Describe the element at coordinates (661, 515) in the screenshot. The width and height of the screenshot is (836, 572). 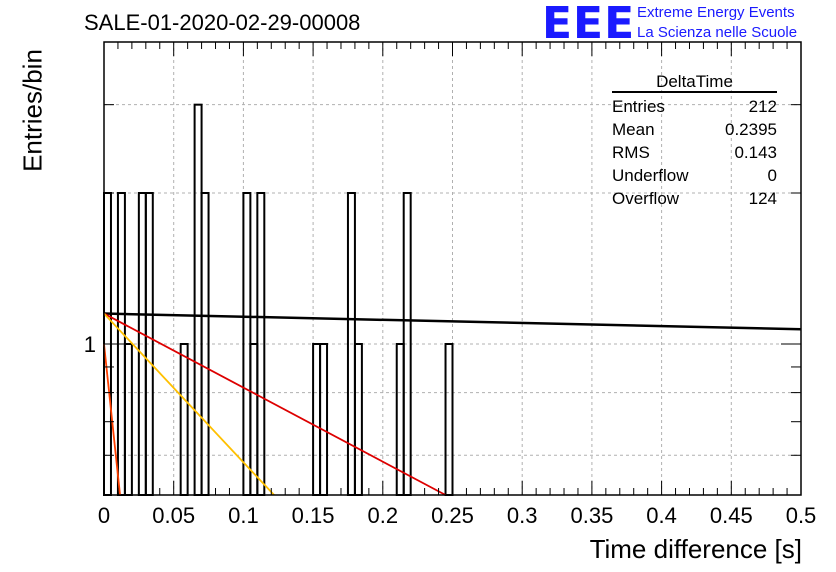
I see `x-tick-label: 0.4` at that location.